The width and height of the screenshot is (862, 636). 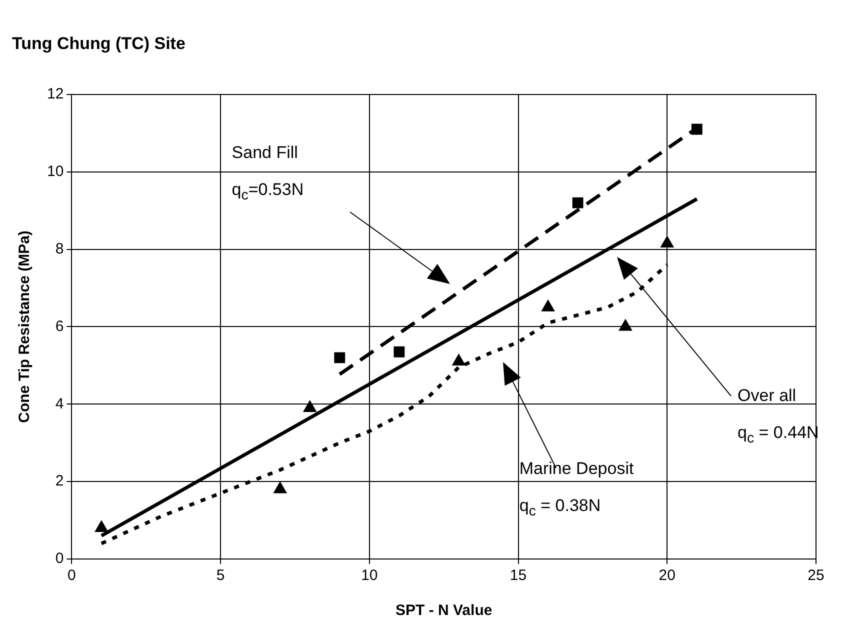 I want to click on x-tick-label: 15, so click(x=518, y=575).